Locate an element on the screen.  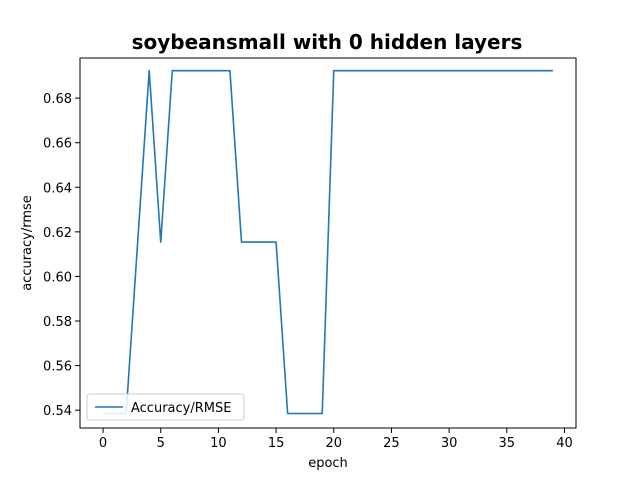
x-tick-label: 10 is located at coordinates (218, 443).